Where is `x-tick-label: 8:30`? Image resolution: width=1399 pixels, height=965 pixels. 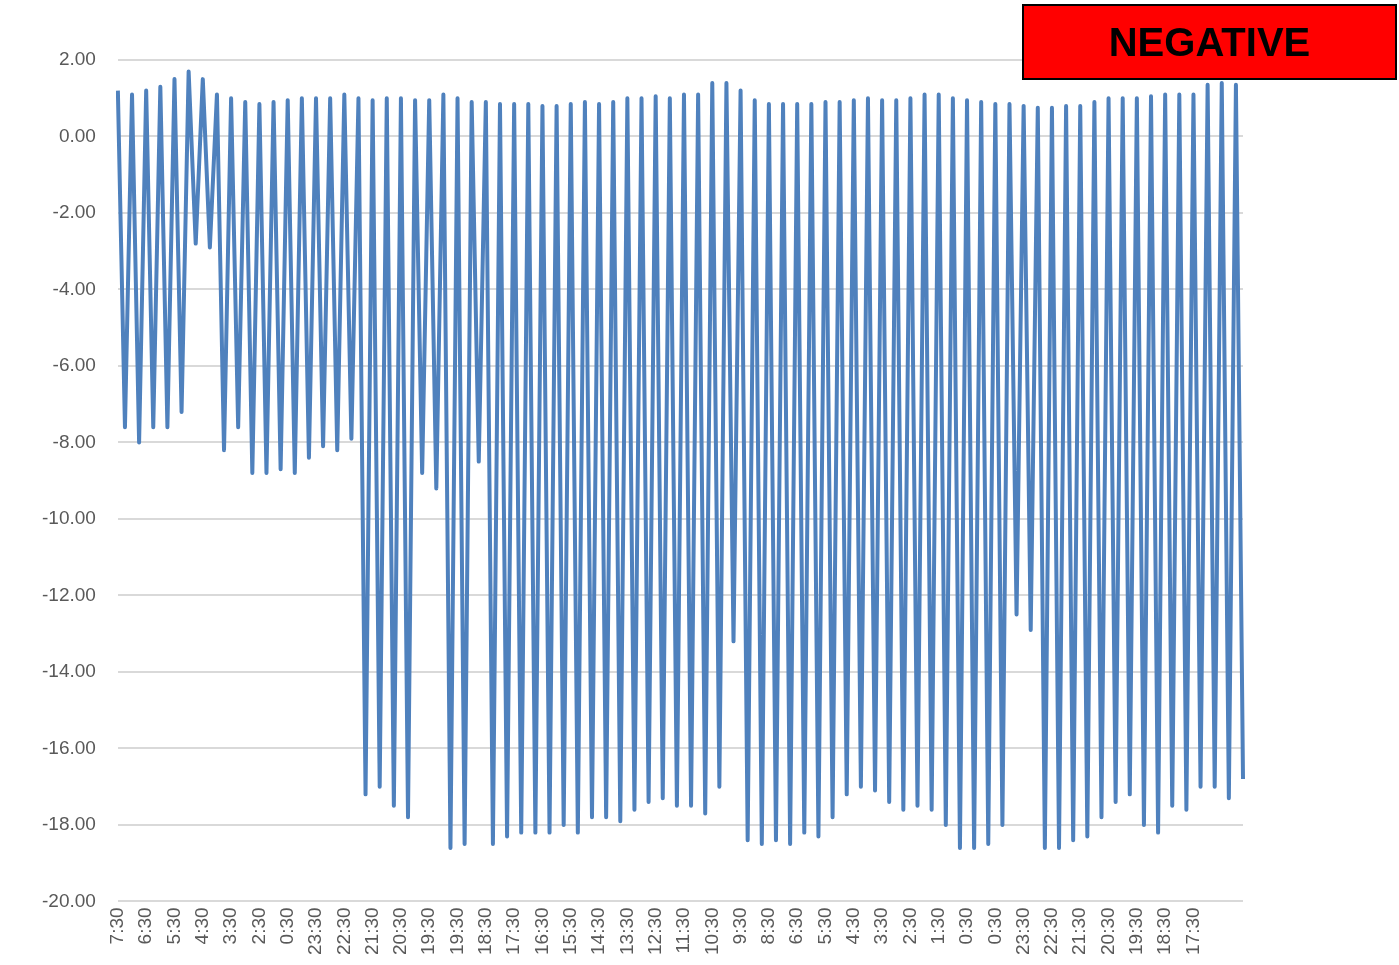
x-tick-label: 8:30 is located at coordinates (768, 926).